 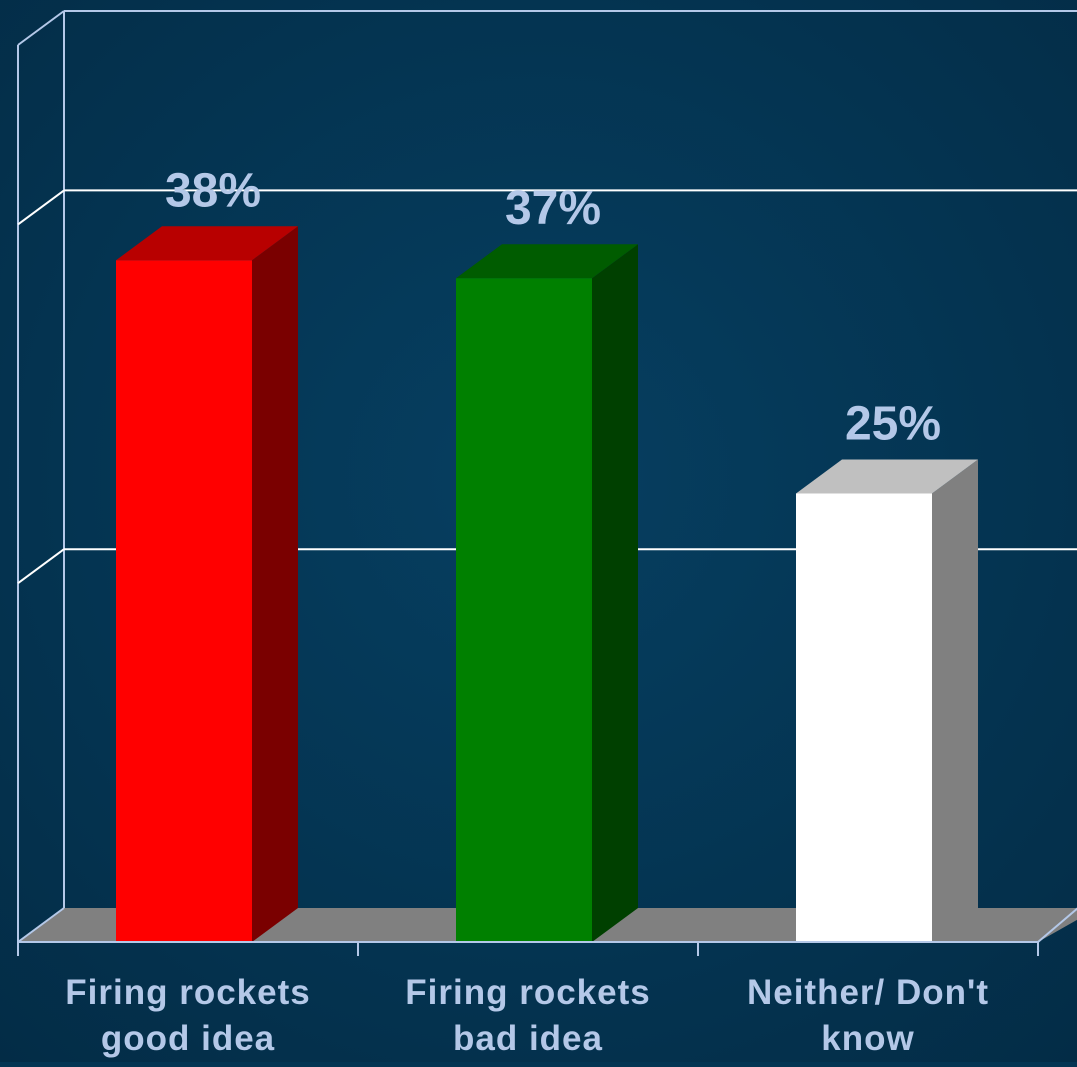 What do you see at coordinates (553, 208) in the screenshot?
I see `data-label: 37%` at bounding box center [553, 208].